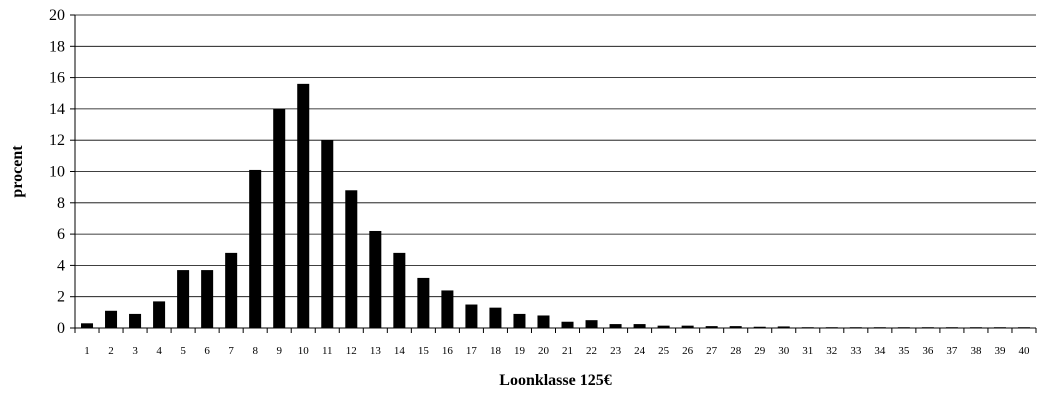  Describe the element at coordinates (856, 351) in the screenshot. I see `x-tick-label: 33` at that location.